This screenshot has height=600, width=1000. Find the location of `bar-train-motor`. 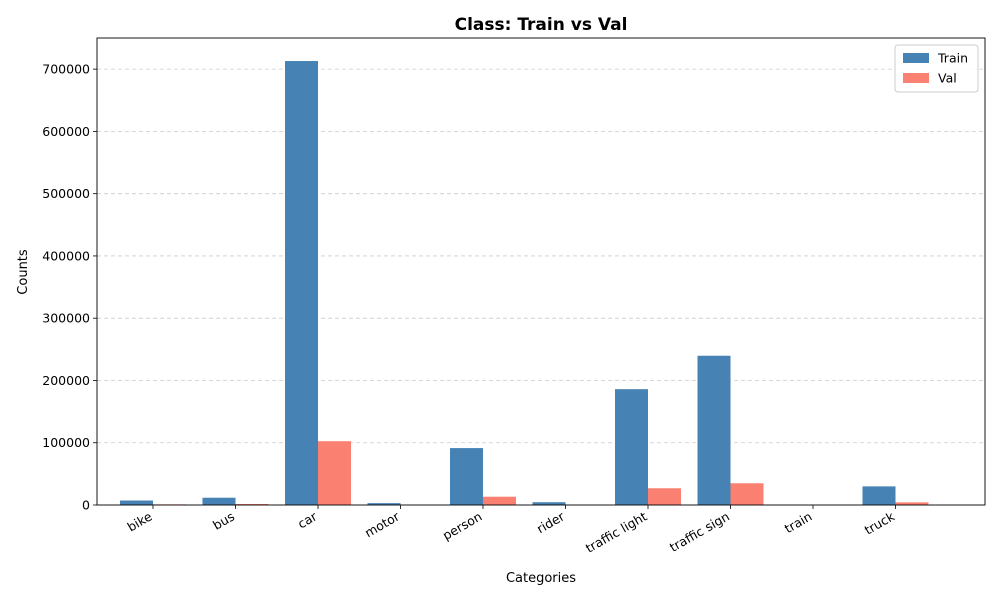

bar-train-motor is located at coordinates (384, 504).